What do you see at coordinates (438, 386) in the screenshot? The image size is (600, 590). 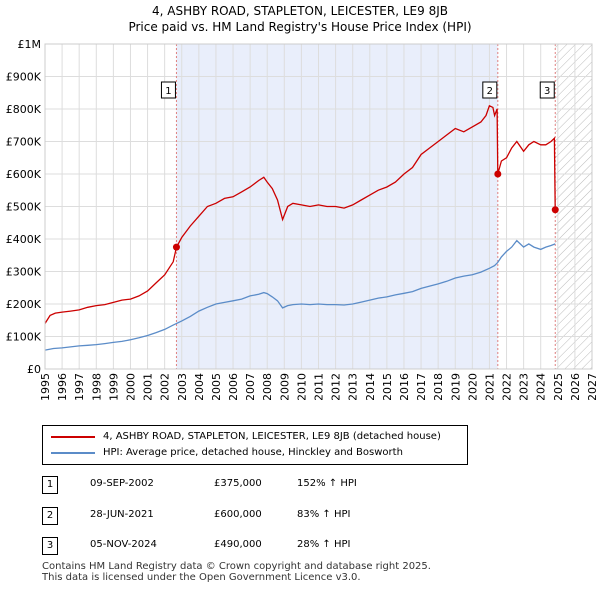 I see `x-tick-label: 2018` at bounding box center [438, 386].